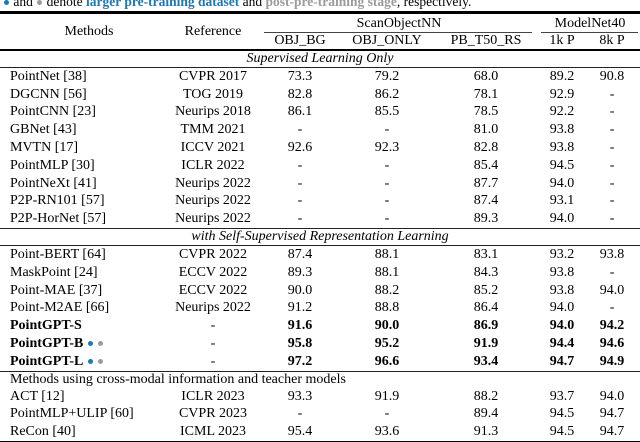 The width and height of the screenshot is (640, 442). Describe the element at coordinates (387, 94) in the screenshot. I see `value-cell: 86.2` at that location.